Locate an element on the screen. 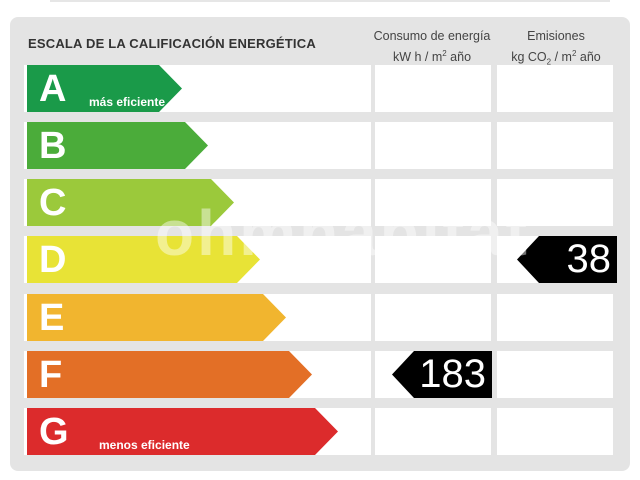 This screenshot has width=640, height=480. emisiones-value-tag: 38 is located at coordinates (567, 259).